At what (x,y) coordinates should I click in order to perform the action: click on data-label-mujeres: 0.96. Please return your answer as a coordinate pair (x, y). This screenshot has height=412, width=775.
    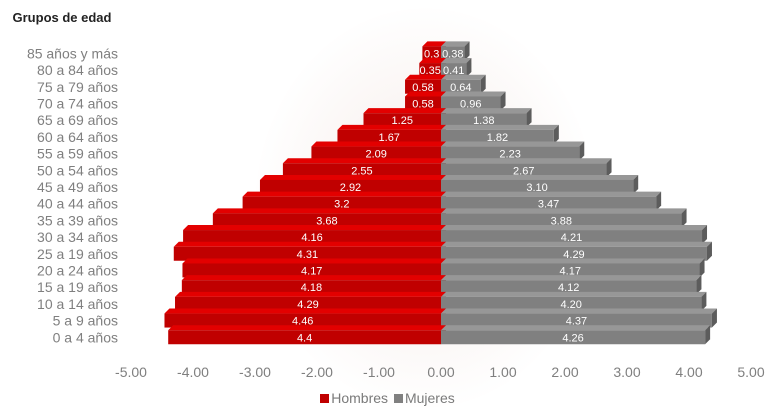
    Looking at the image, I should click on (470, 104).